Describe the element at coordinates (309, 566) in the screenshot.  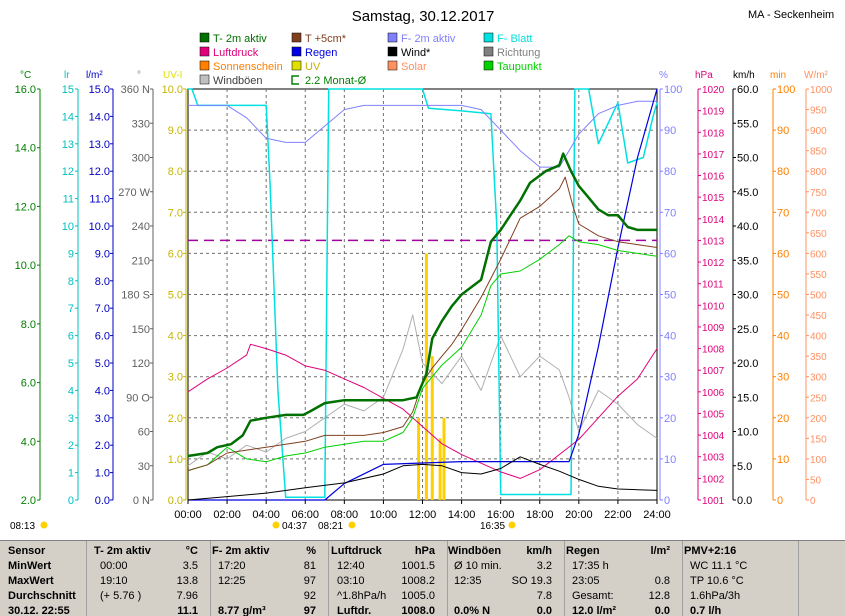
I see `cell-value: 81` at that location.